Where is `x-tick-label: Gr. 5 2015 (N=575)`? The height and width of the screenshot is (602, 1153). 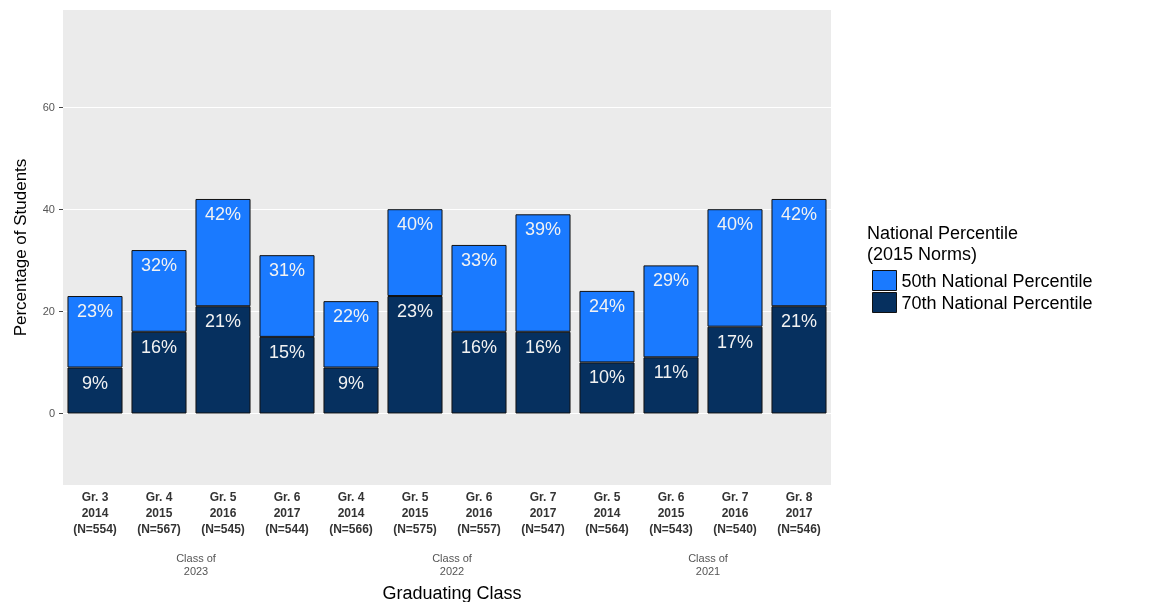 x-tick-label: Gr. 5 2015 (N=575) is located at coordinates (415, 513).